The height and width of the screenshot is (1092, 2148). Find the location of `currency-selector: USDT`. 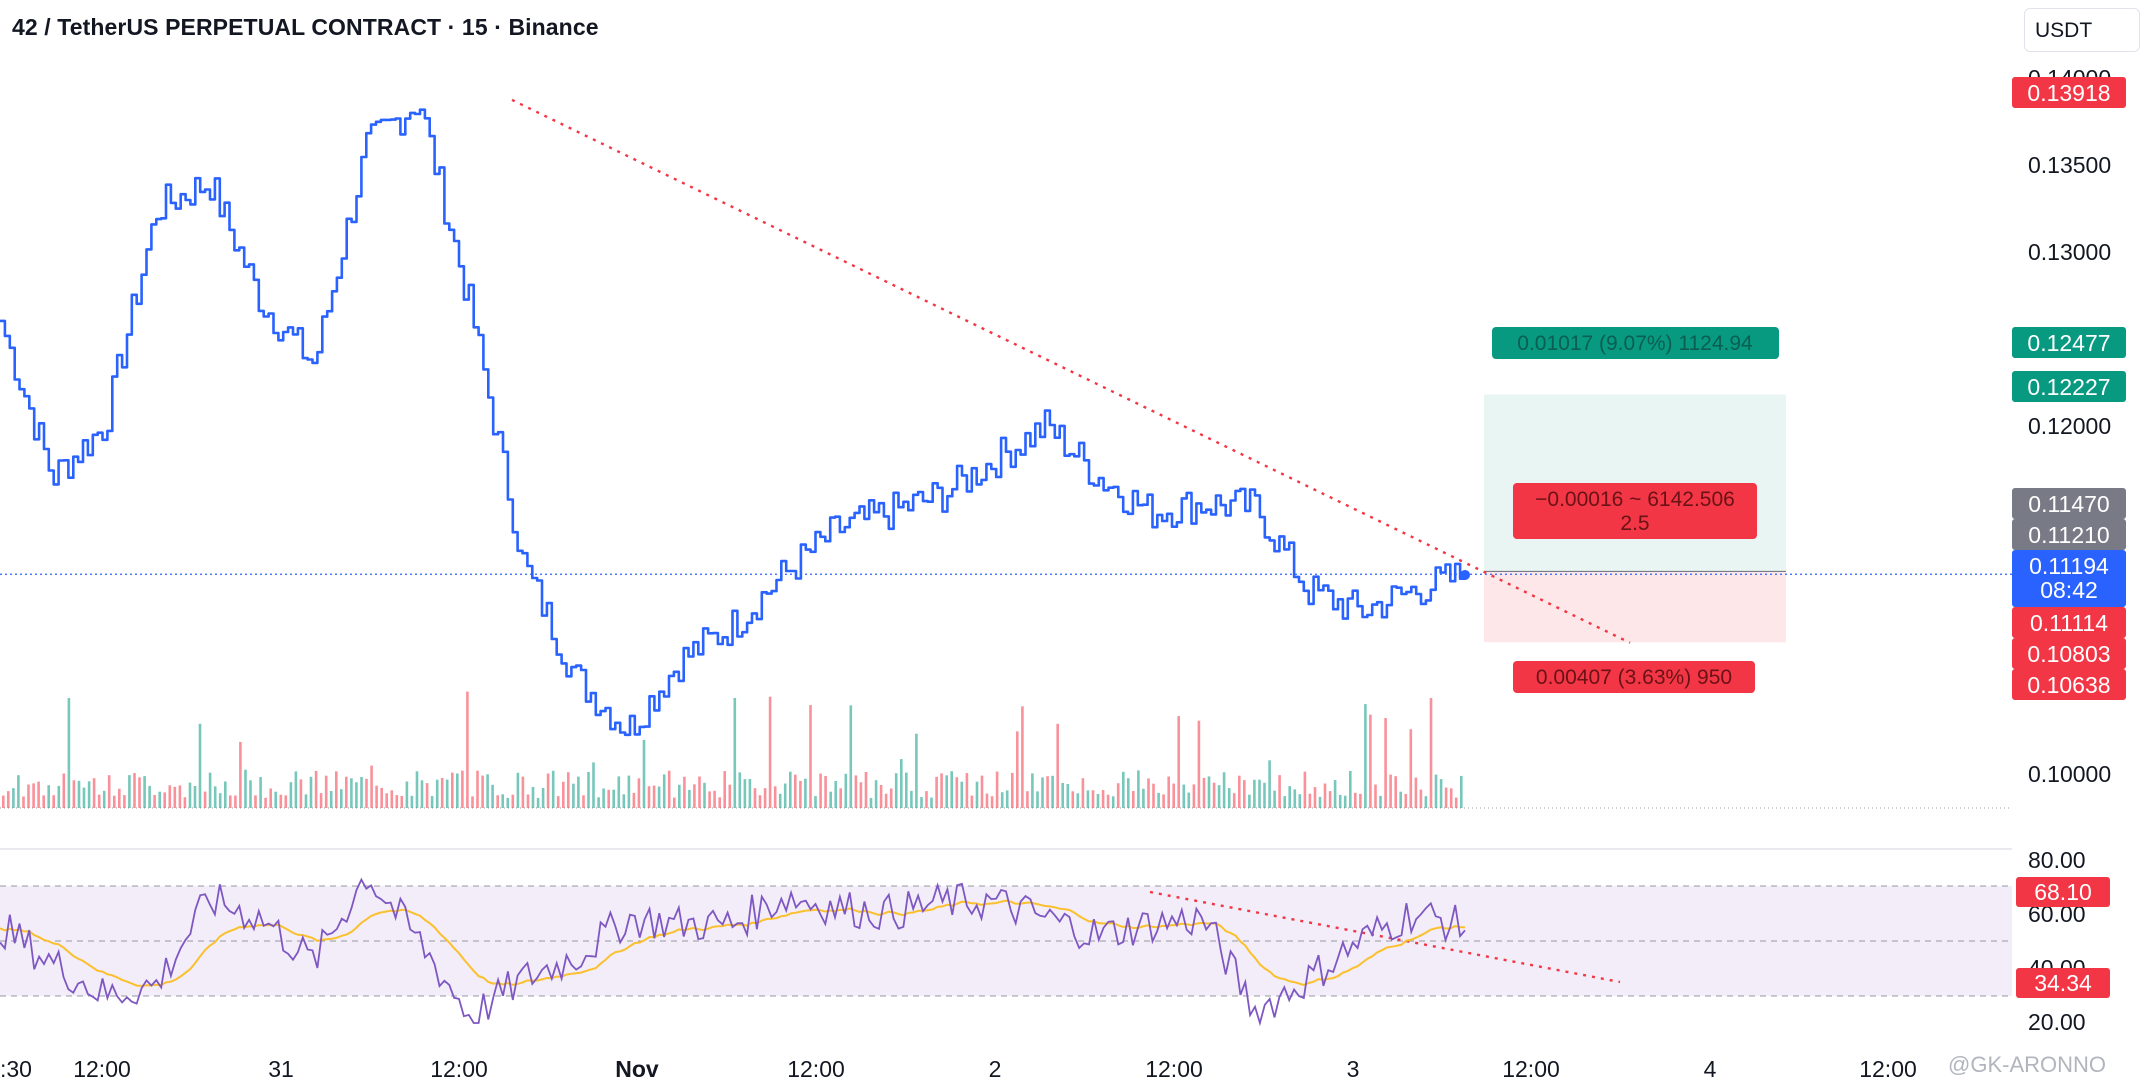

currency-selector: USDT is located at coordinates (2082, 30).